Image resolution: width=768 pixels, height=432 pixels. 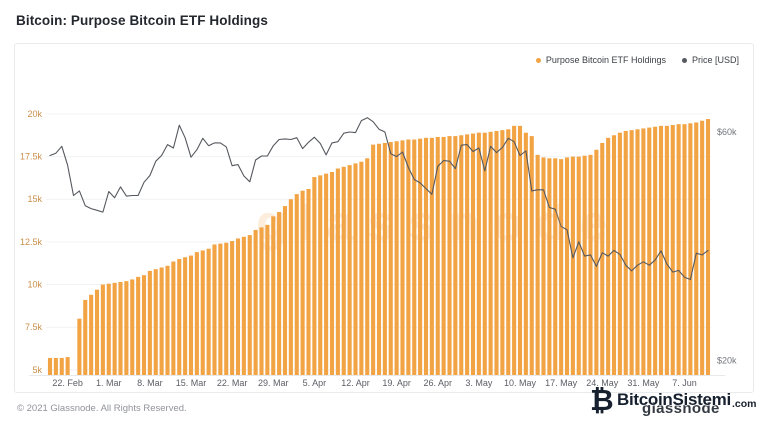 What do you see at coordinates (744, 404) in the screenshot?
I see `bitcoinsistemi-logo-suffix: .com` at bounding box center [744, 404].